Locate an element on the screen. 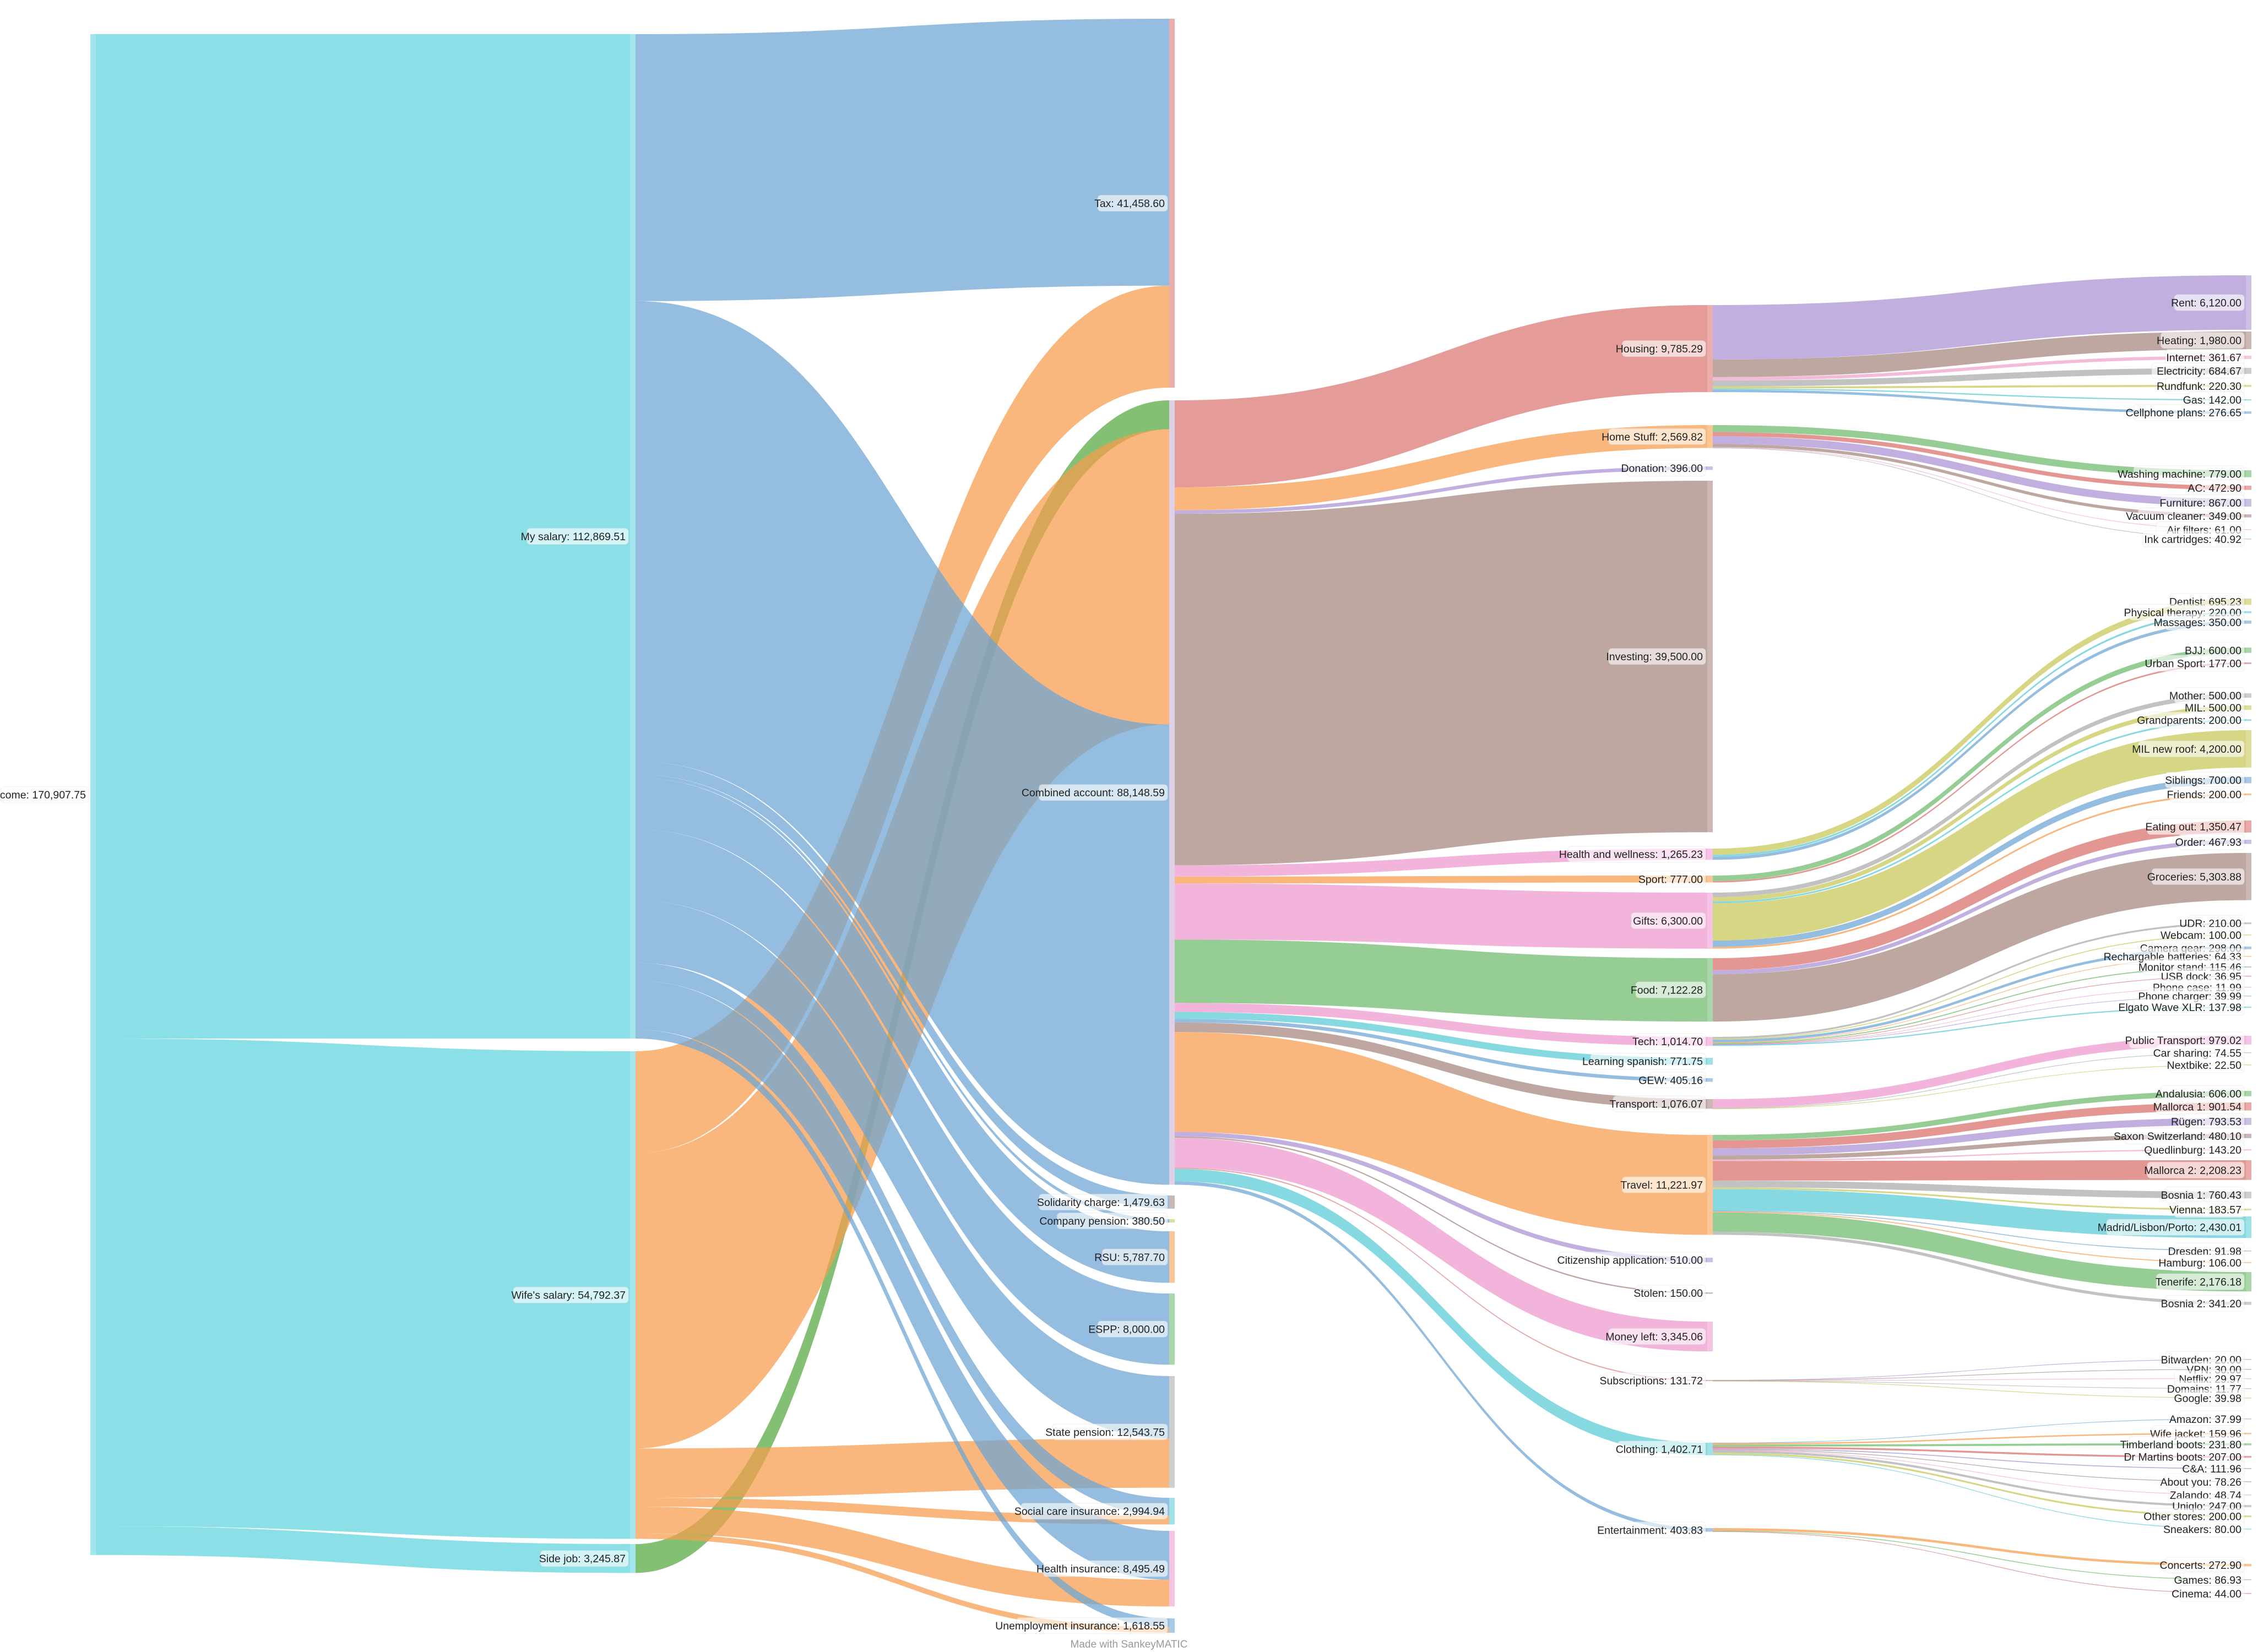 Image resolution: width=2258 pixels, height=1652 pixels. node-vpn is located at coordinates (2249, 1369).